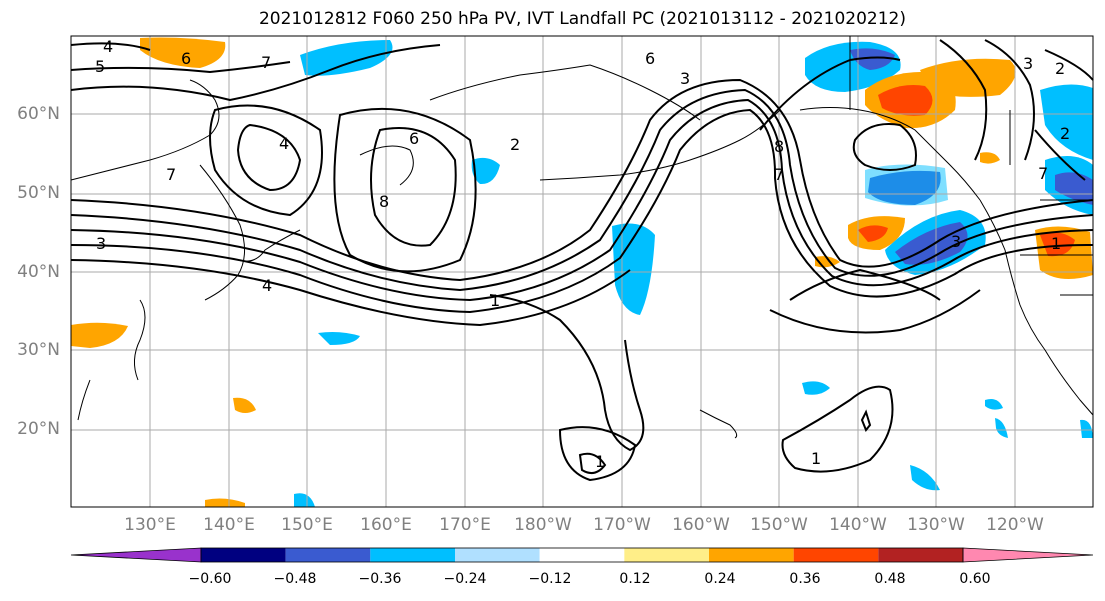  I want to click on lon-label-150w: 150°W, so click(779, 525).